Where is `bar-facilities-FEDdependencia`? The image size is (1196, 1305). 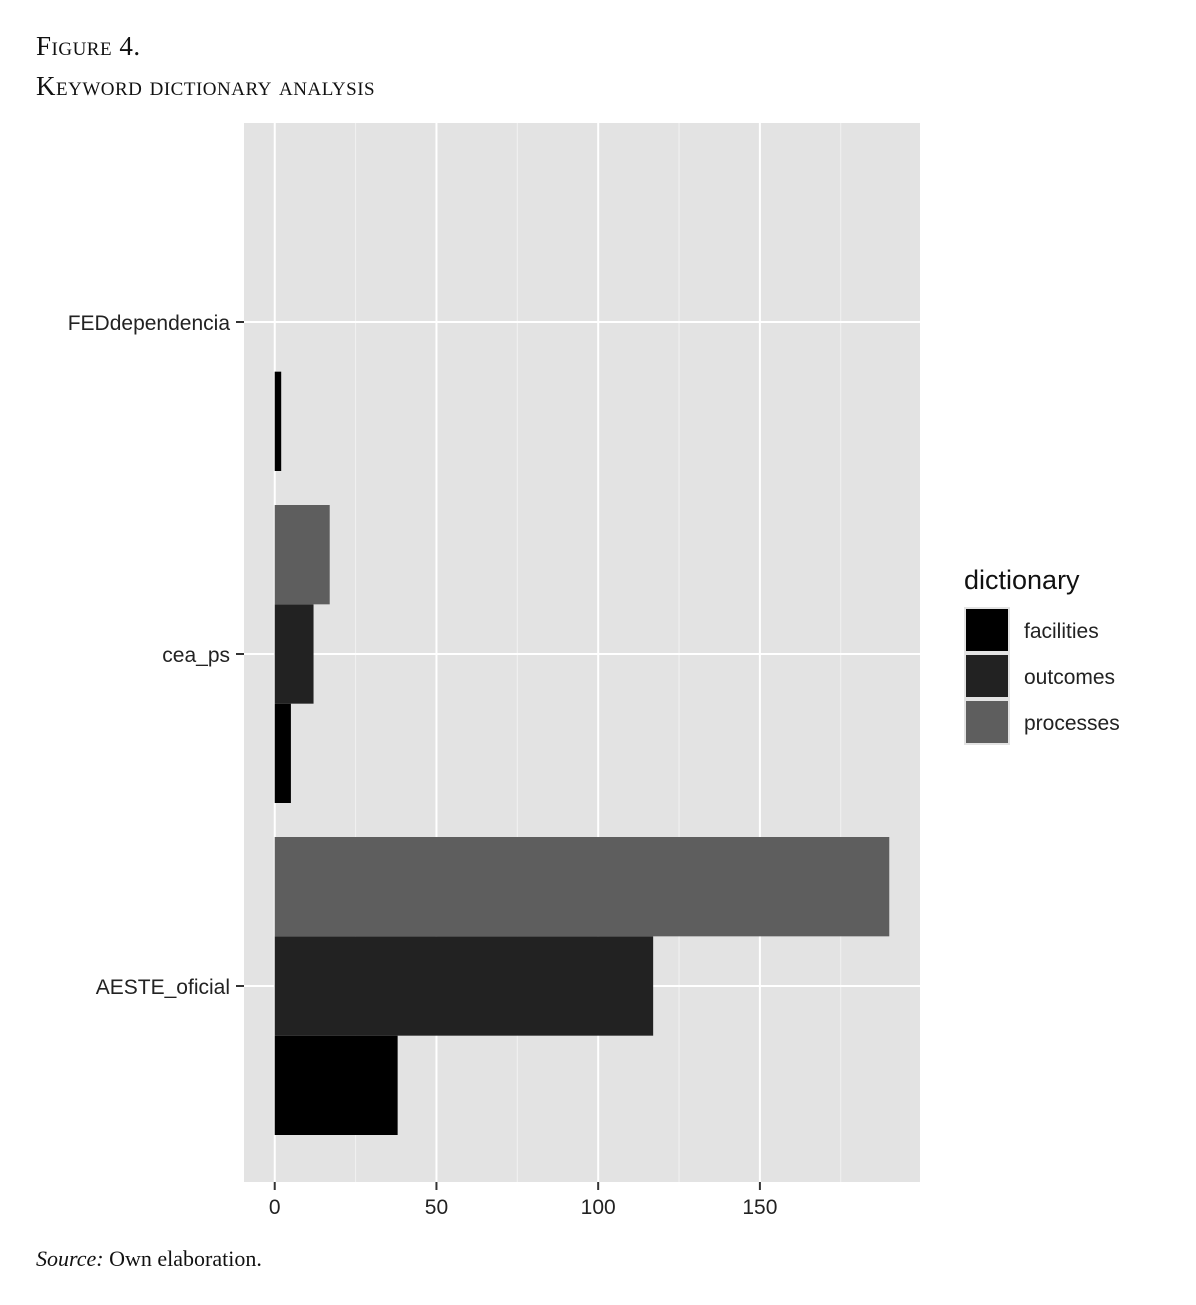 bar-facilities-FEDdependencia is located at coordinates (278, 421).